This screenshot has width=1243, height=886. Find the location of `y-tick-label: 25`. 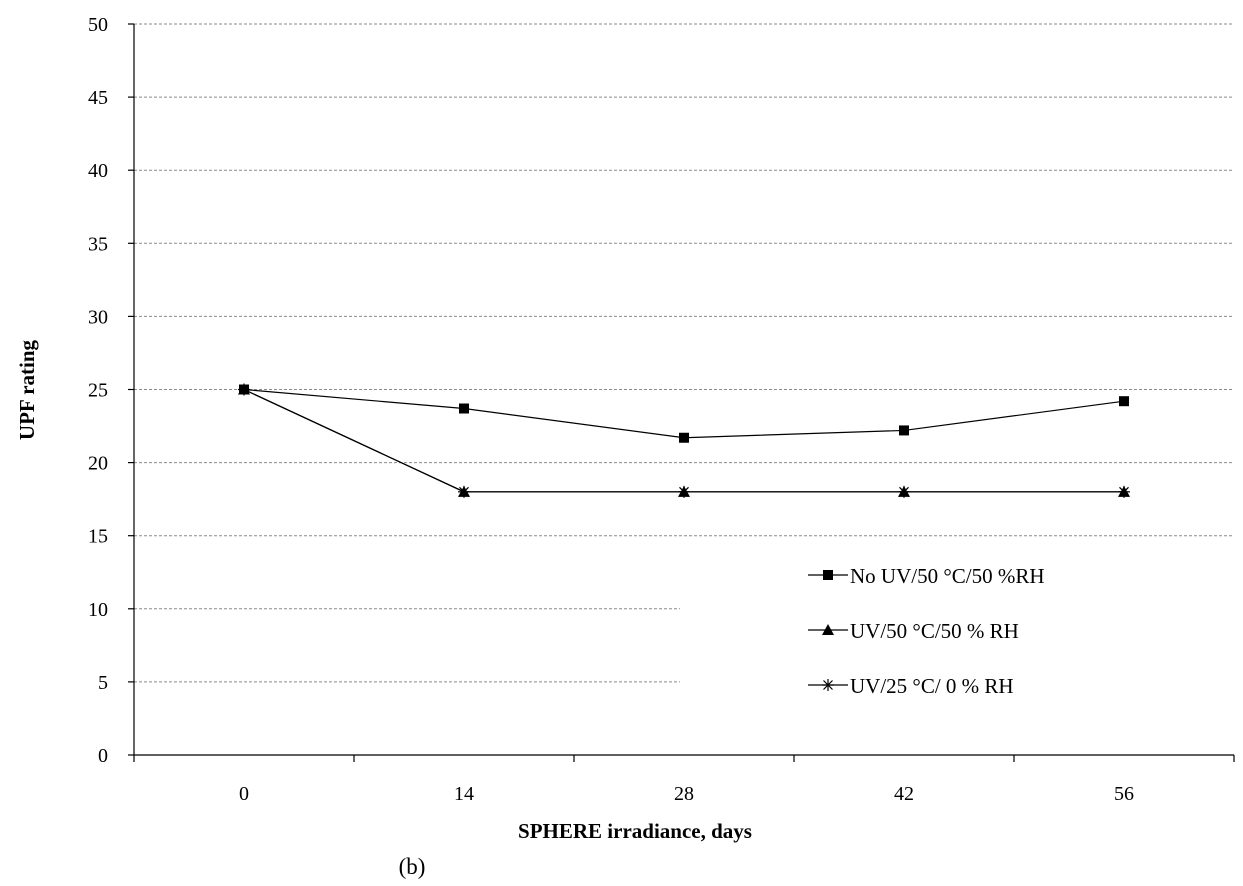

y-tick-label: 25 is located at coordinates (98, 391).